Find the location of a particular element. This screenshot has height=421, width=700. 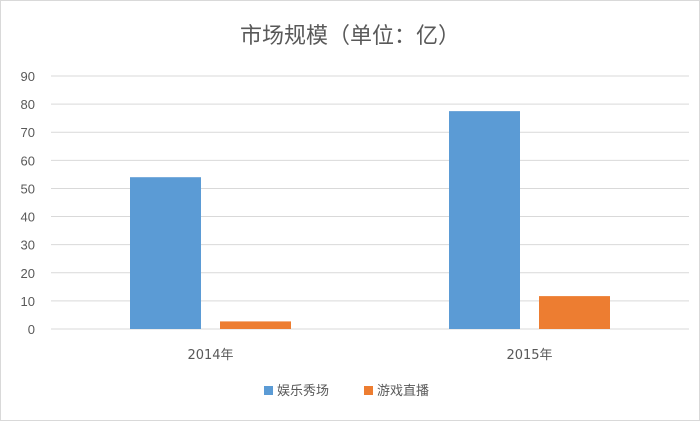

x-category-label: 2015年 is located at coordinates (529, 355).